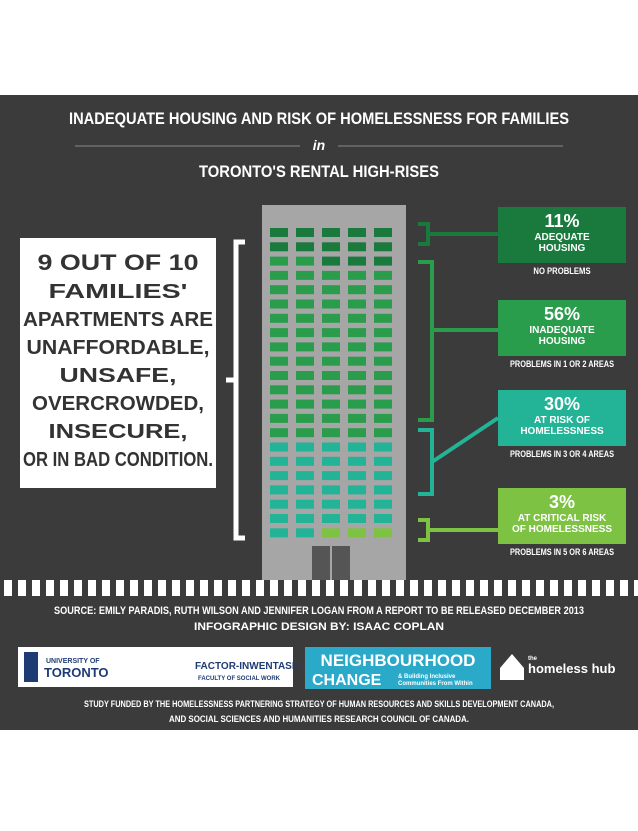  I want to click on uoft: TORONTO, so click(76, 672).